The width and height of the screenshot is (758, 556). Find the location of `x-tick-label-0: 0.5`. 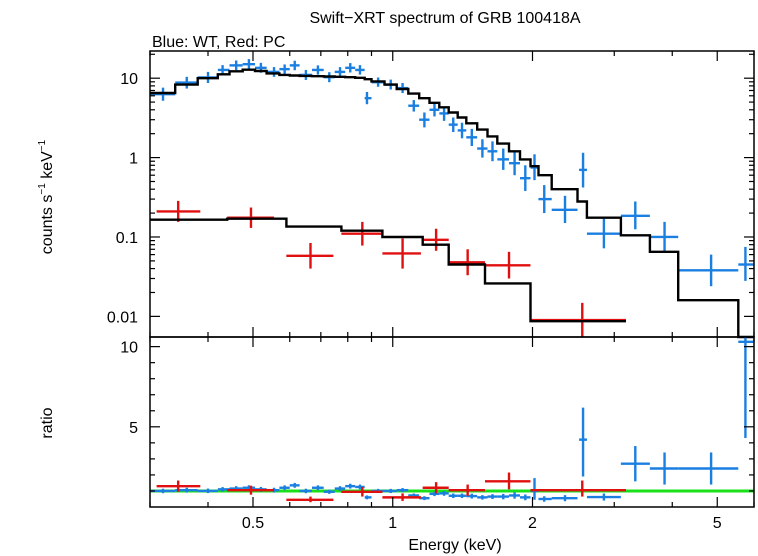

x-tick-label-0: 0.5 is located at coordinates (253, 523).